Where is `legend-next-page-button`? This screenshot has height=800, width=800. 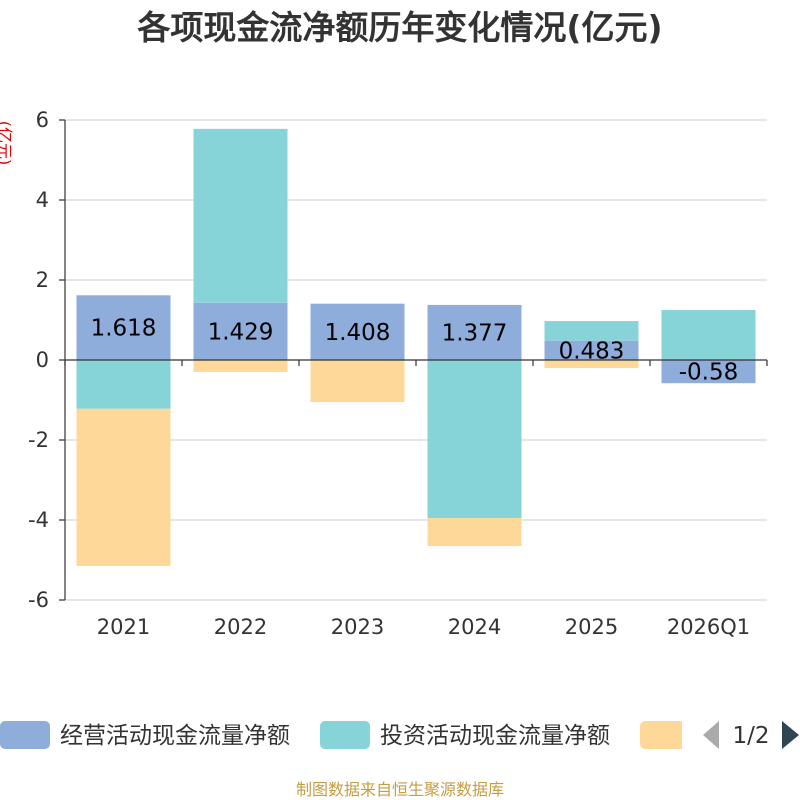
legend-next-page-button is located at coordinates (790, 735).